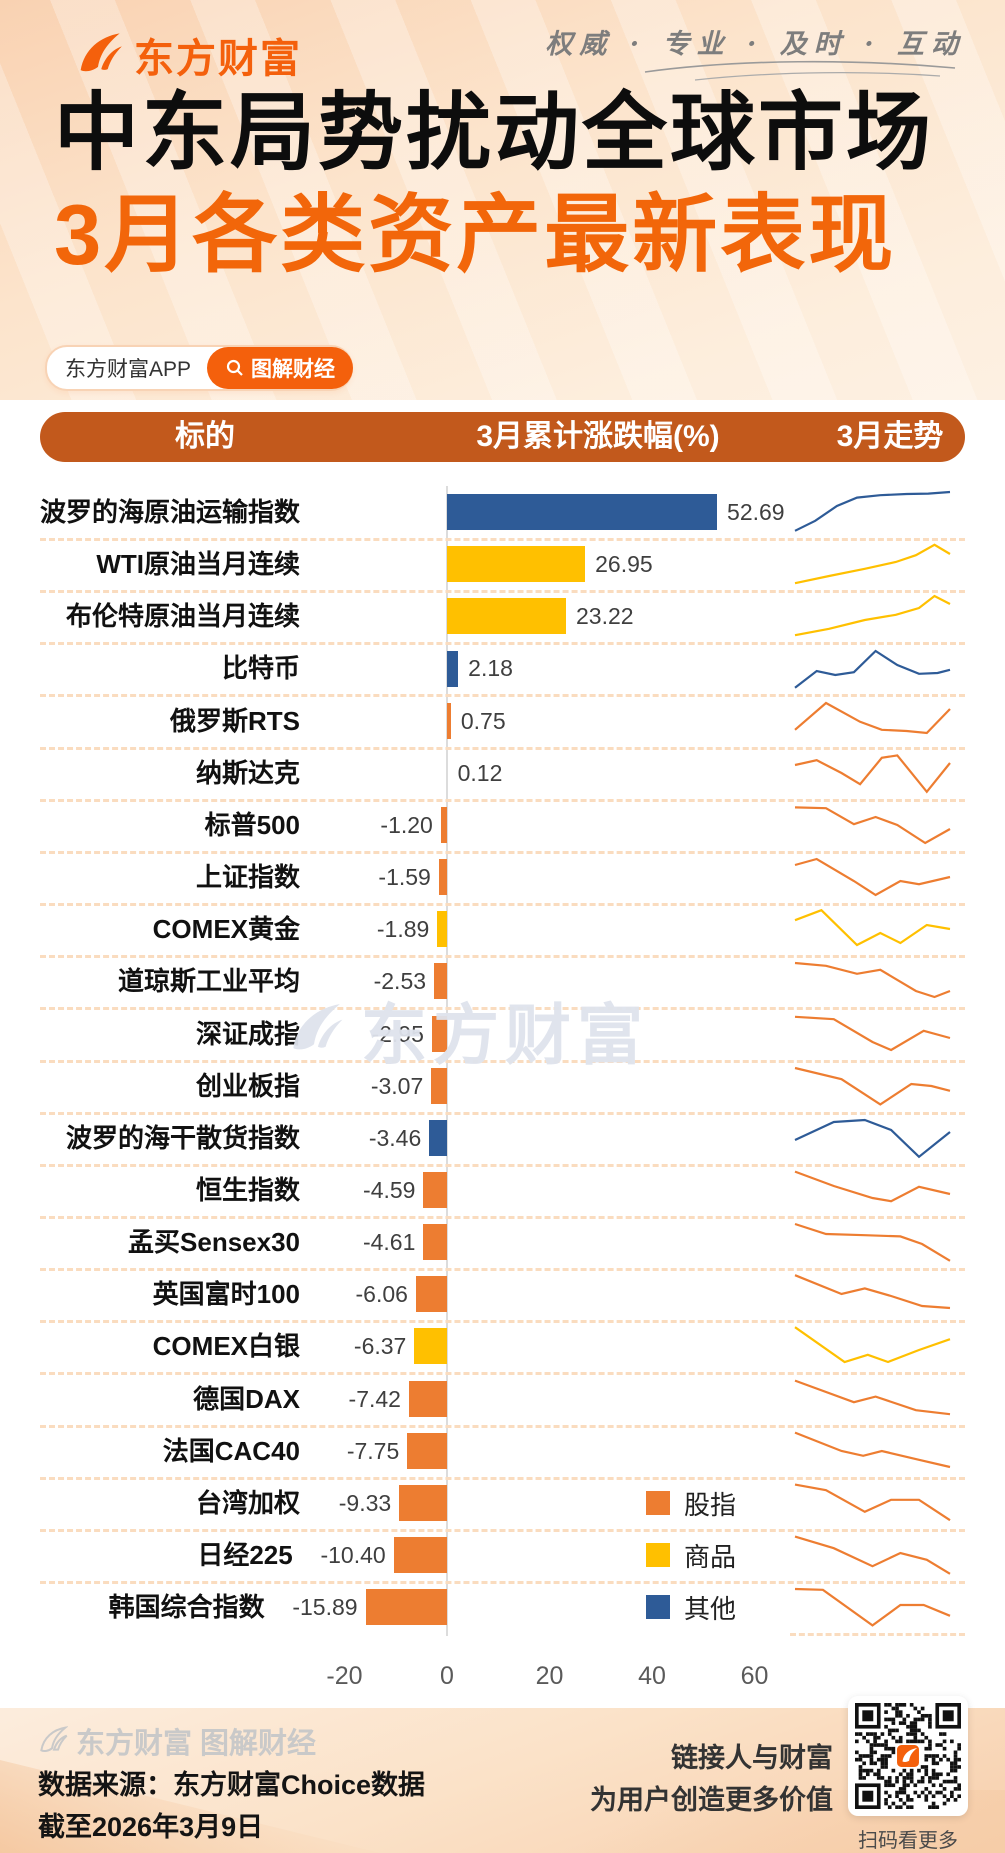 The height and width of the screenshot is (1853, 1005). What do you see at coordinates (234, 367) in the screenshot?
I see `search-icon` at bounding box center [234, 367].